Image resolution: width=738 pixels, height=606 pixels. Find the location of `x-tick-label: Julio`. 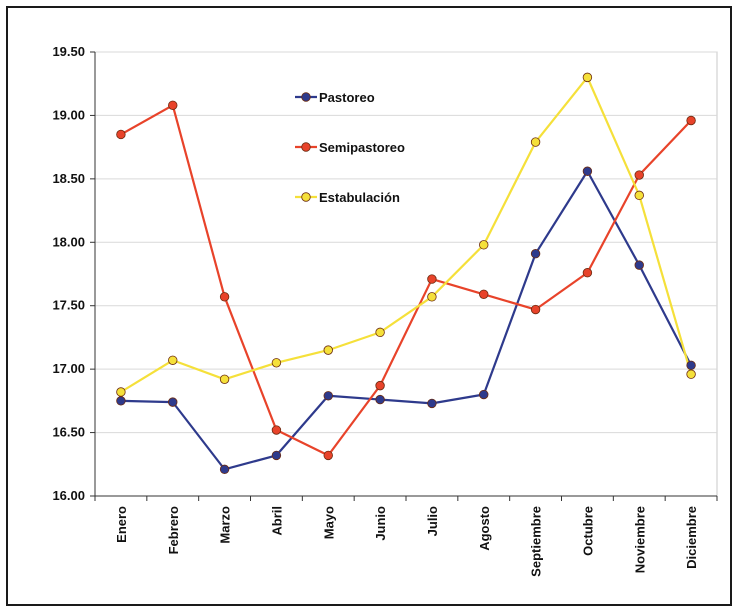

x-tick-label: Julio is located at coordinates (432, 521).